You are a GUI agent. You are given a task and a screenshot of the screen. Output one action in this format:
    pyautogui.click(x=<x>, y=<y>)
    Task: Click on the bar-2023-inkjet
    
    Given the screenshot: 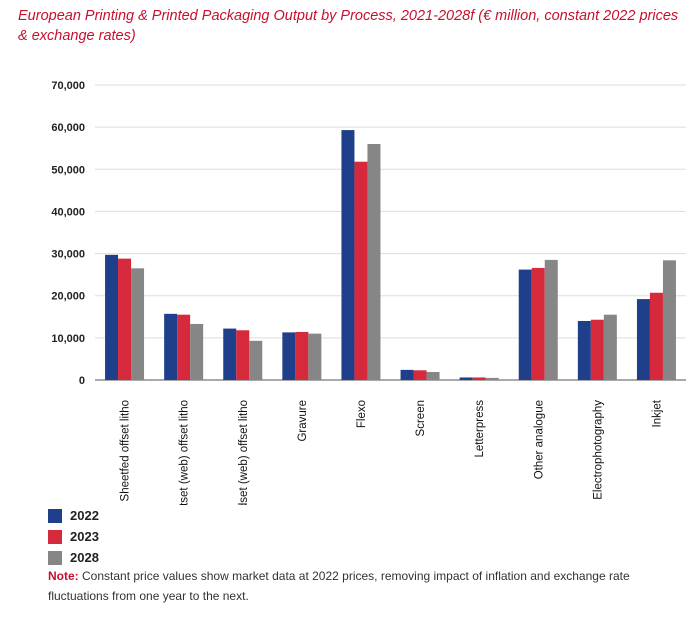 What is the action you would take?
    pyautogui.click(x=656, y=336)
    